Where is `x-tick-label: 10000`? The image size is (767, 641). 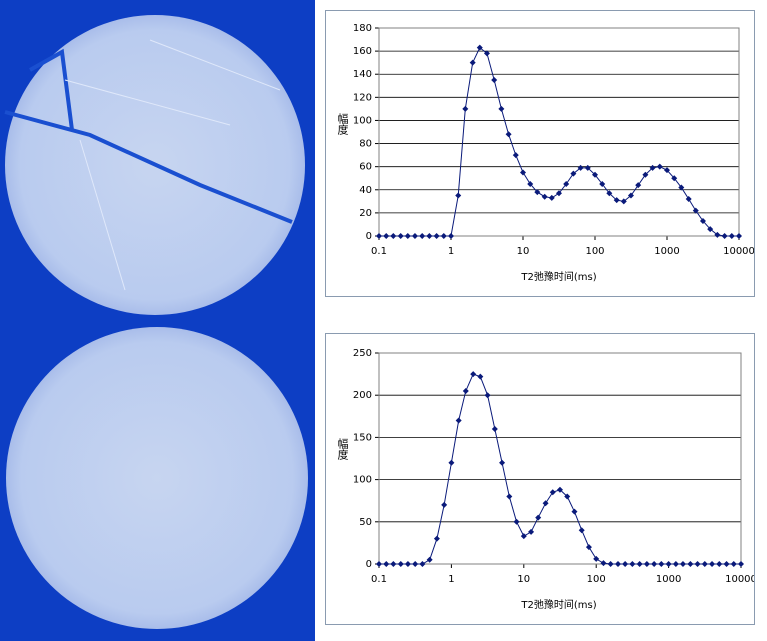
x-tick-label: 10000 is located at coordinates (740, 579).